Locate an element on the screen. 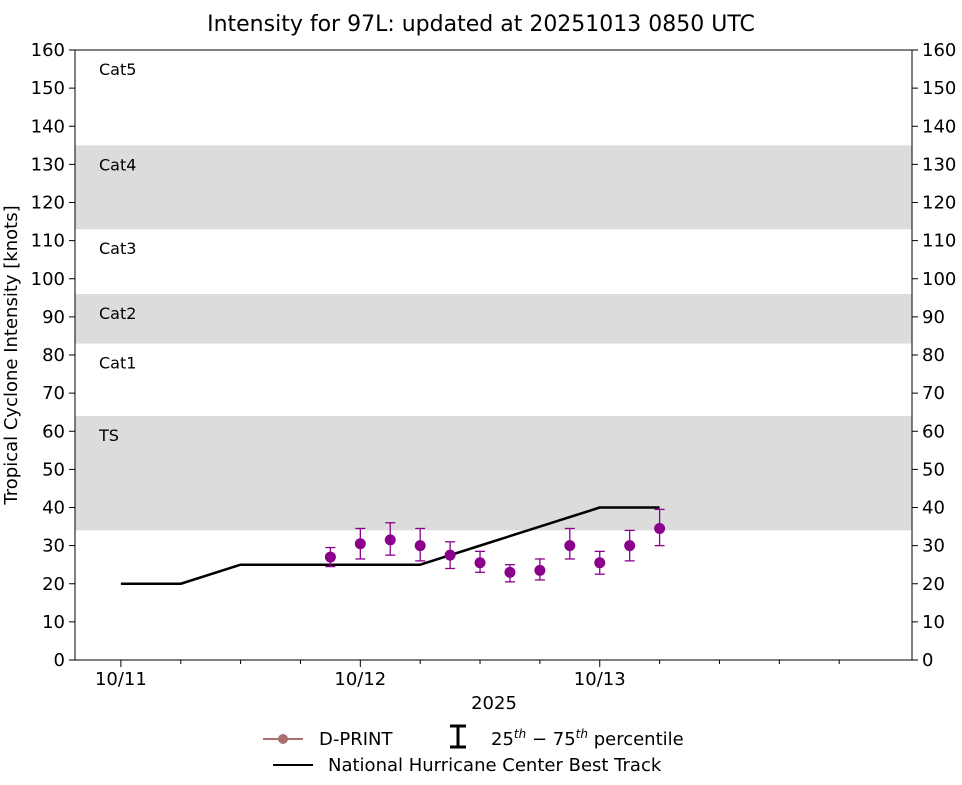 The height and width of the screenshot is (785, 962). x-tick-label: 10/12 is located at coordinates (360, 679).